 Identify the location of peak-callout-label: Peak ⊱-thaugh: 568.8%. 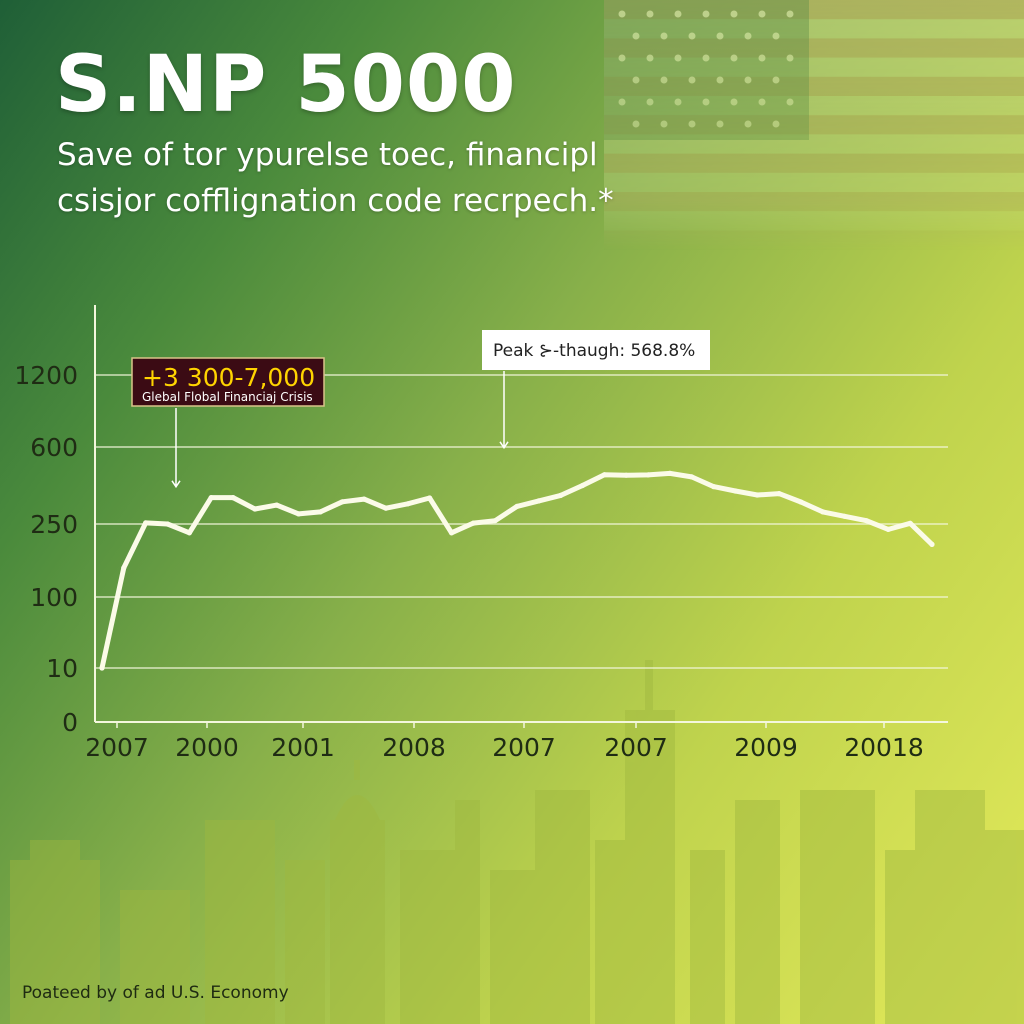
(594, 351).